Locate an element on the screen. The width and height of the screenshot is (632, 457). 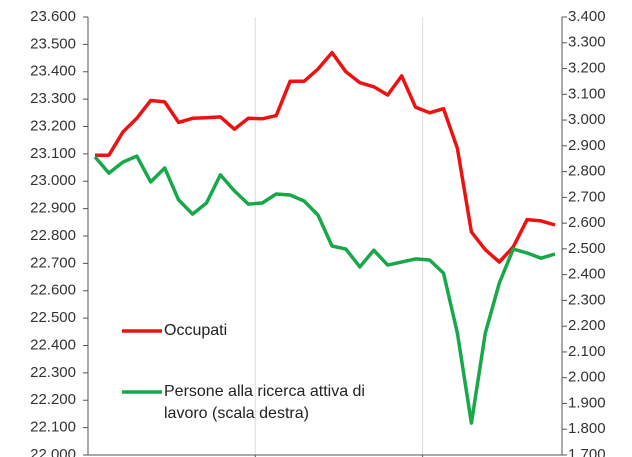
y2-tick-label: 3.200 is located at coordinates (587, 67).